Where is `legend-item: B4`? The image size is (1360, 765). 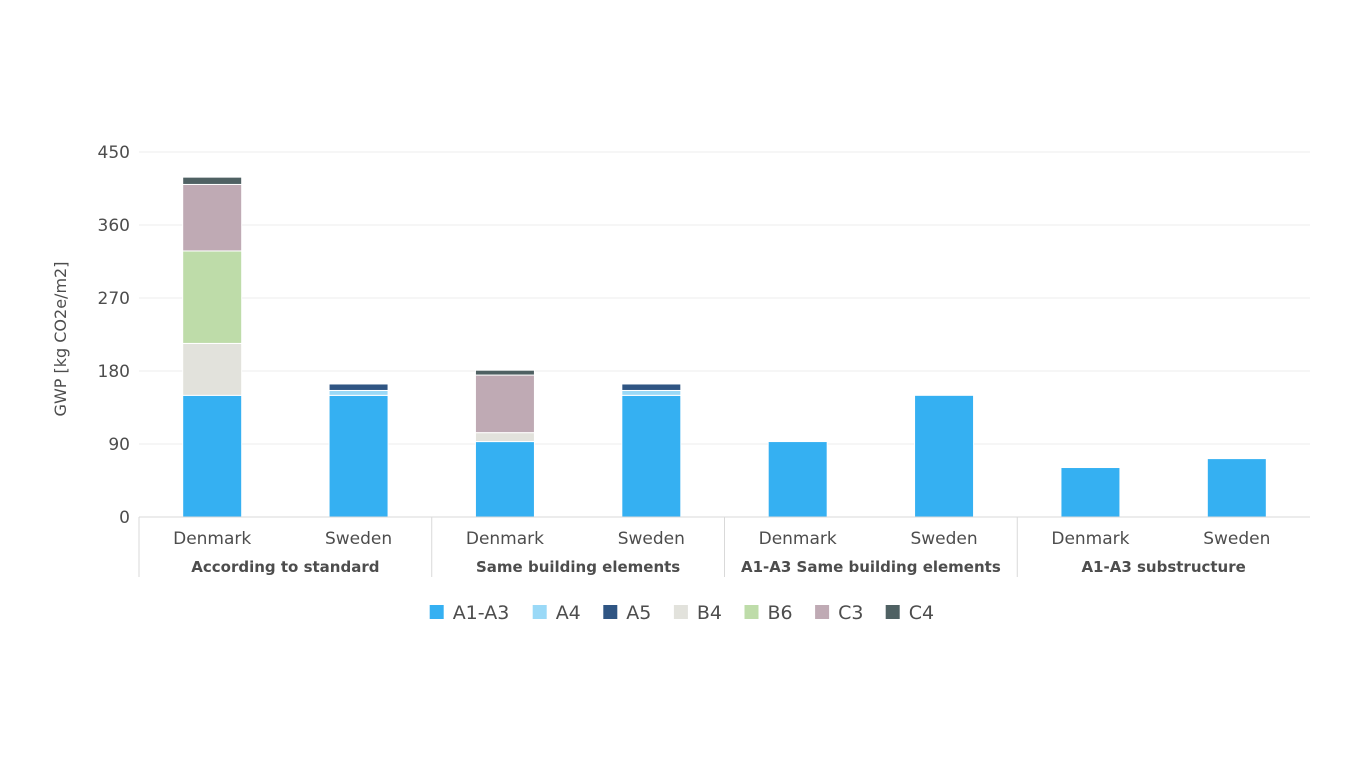 legend-item: B4 is located at coordinates (697, 613).